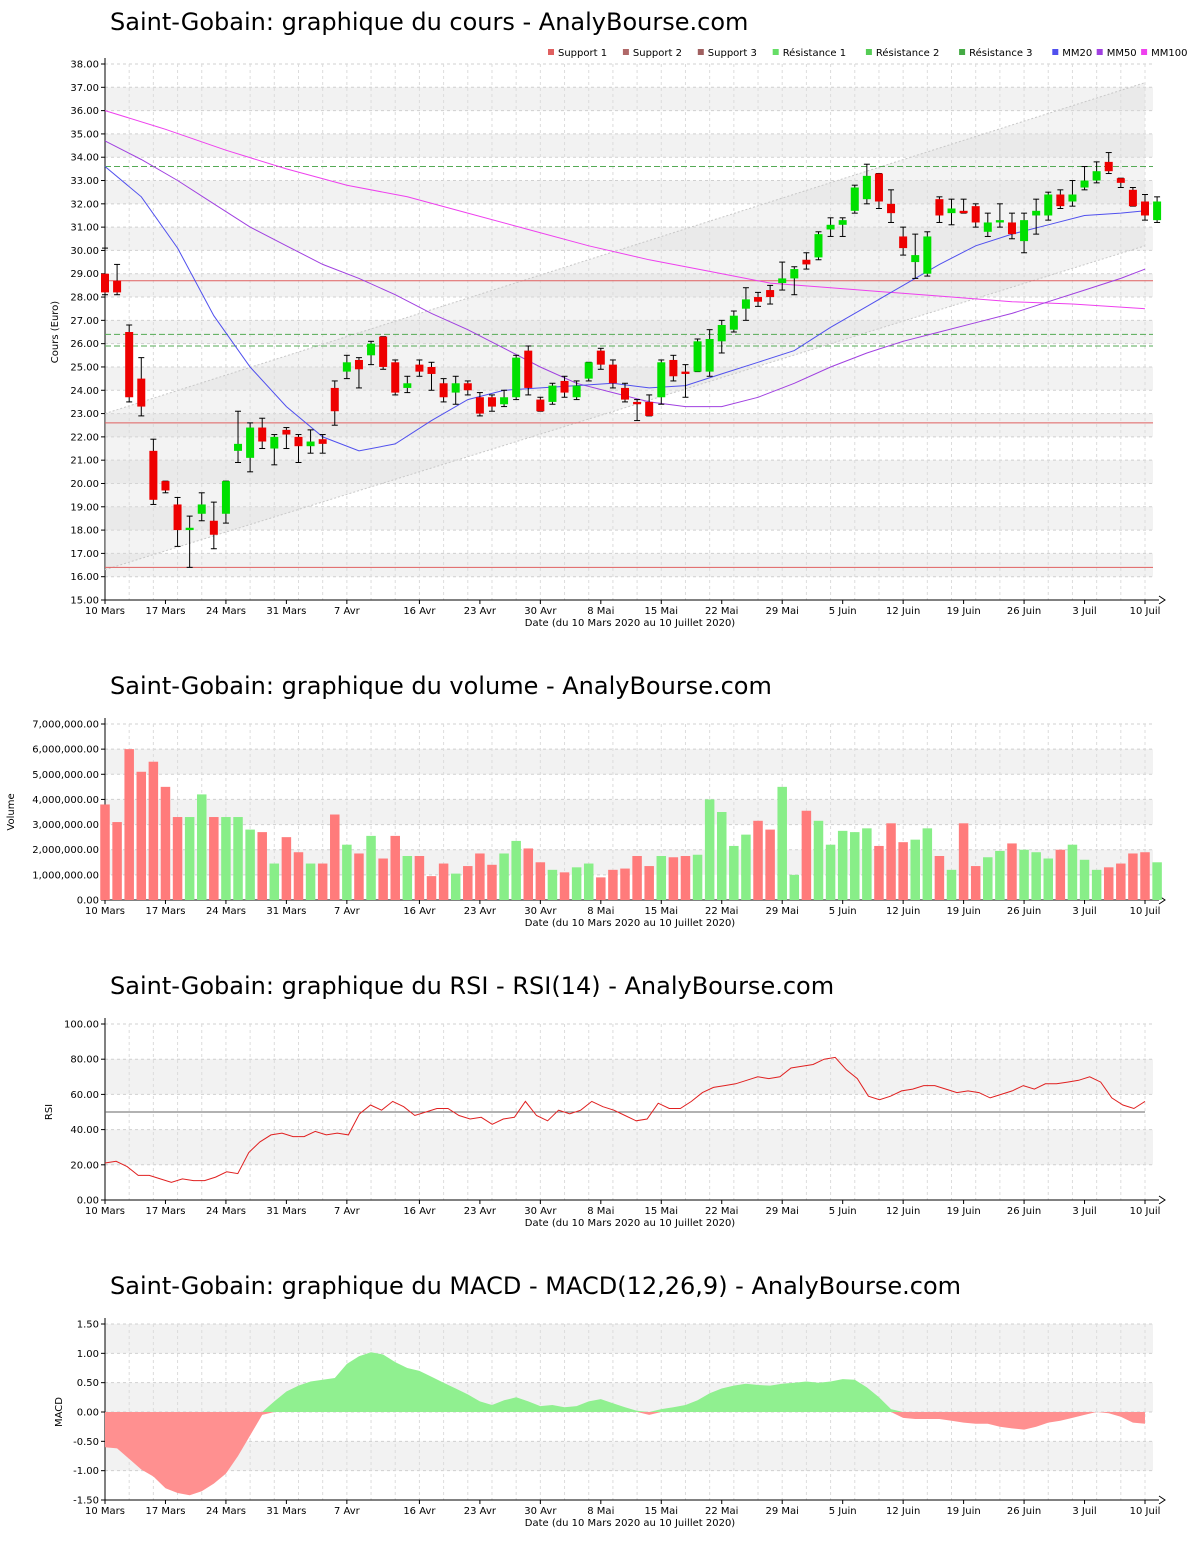 The image size is (1200, 1550). Describe the element at coordinates (105, 1211) in the screenshot. I see `x-tick-label: 10 Mars` at that location.